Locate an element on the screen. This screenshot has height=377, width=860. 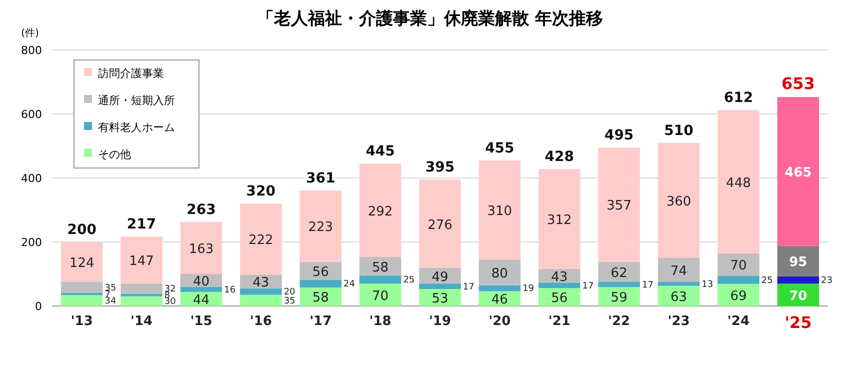
data-label: 35 is located at coordinates (290, 301).